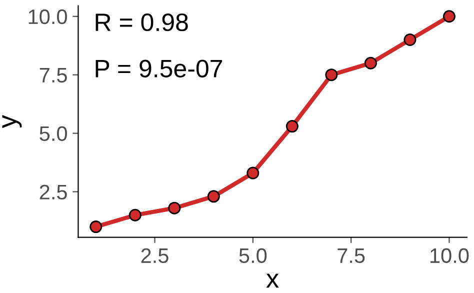  What do you see at coordinates (12, 121) in the screenshot?
I see `y-axis-title: y` at bounding box center [12, 121].